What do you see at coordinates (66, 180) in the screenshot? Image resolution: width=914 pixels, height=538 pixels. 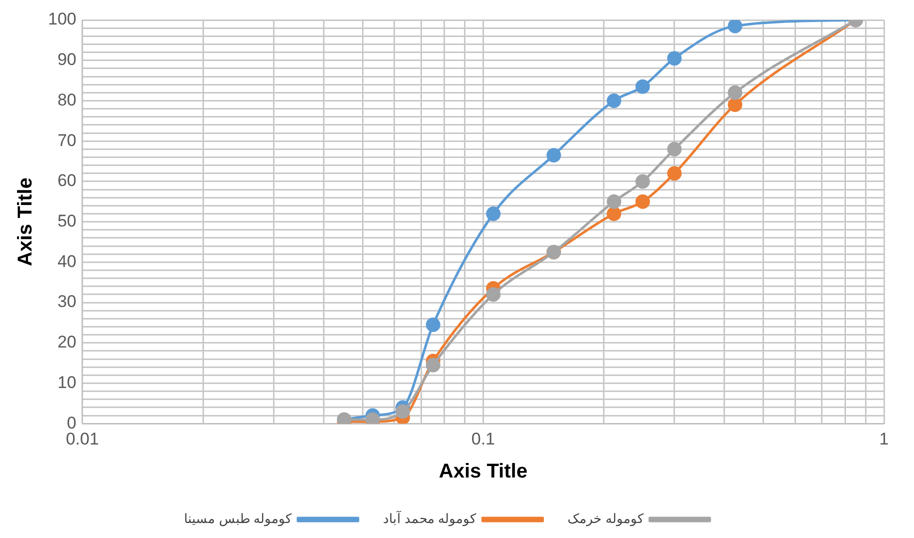 I see `y-tick-label: 60` at bounding box center [66, 180].